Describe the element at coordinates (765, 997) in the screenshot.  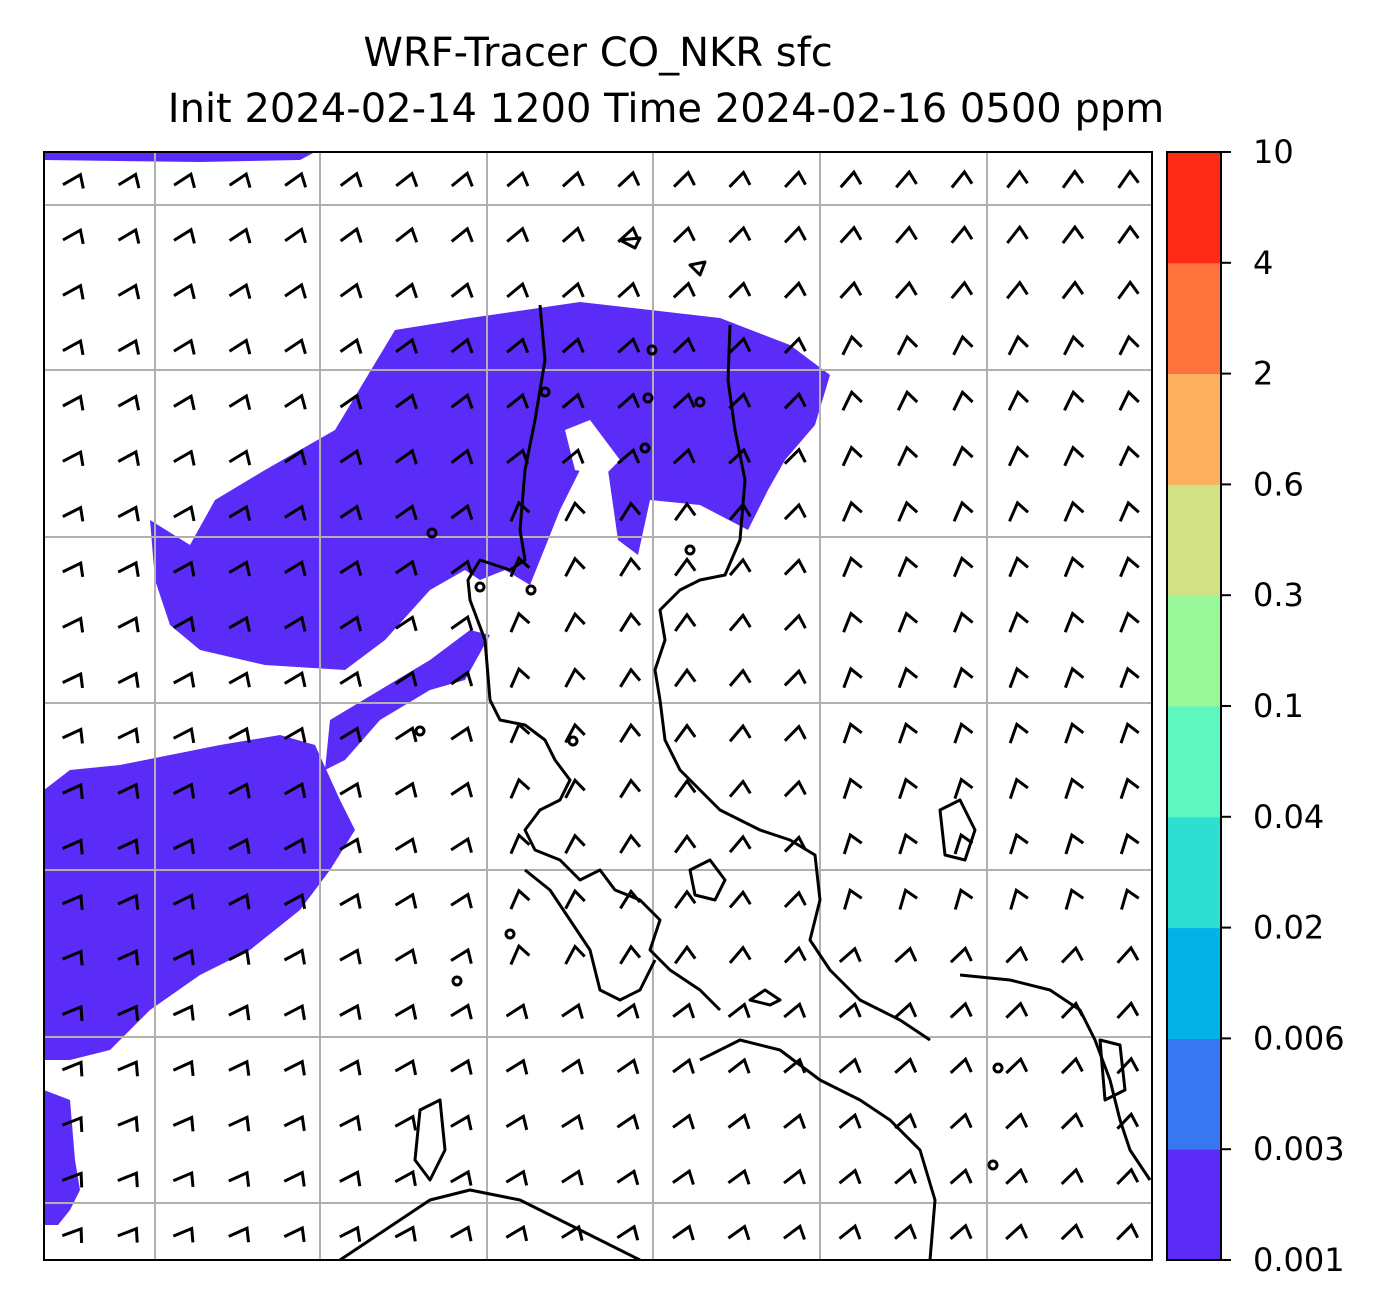
I see `coastline-island-c` at that location.